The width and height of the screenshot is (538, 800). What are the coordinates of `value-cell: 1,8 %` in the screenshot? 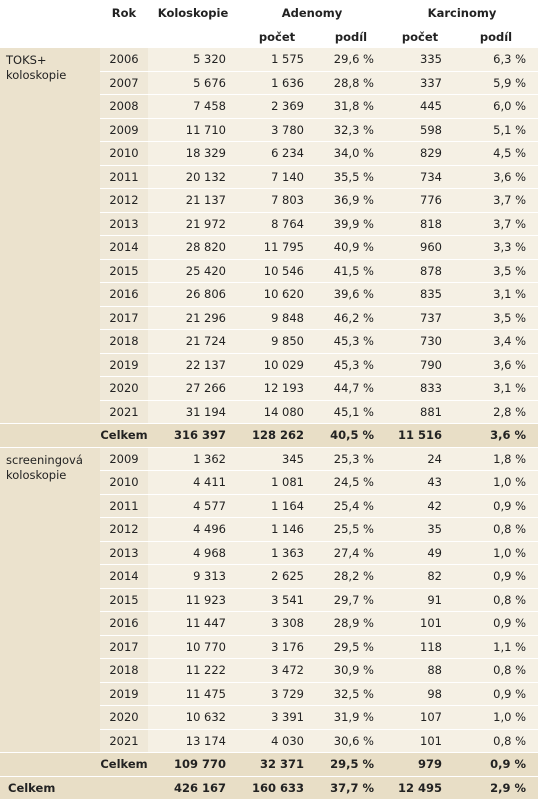 It's located at (496, 459).